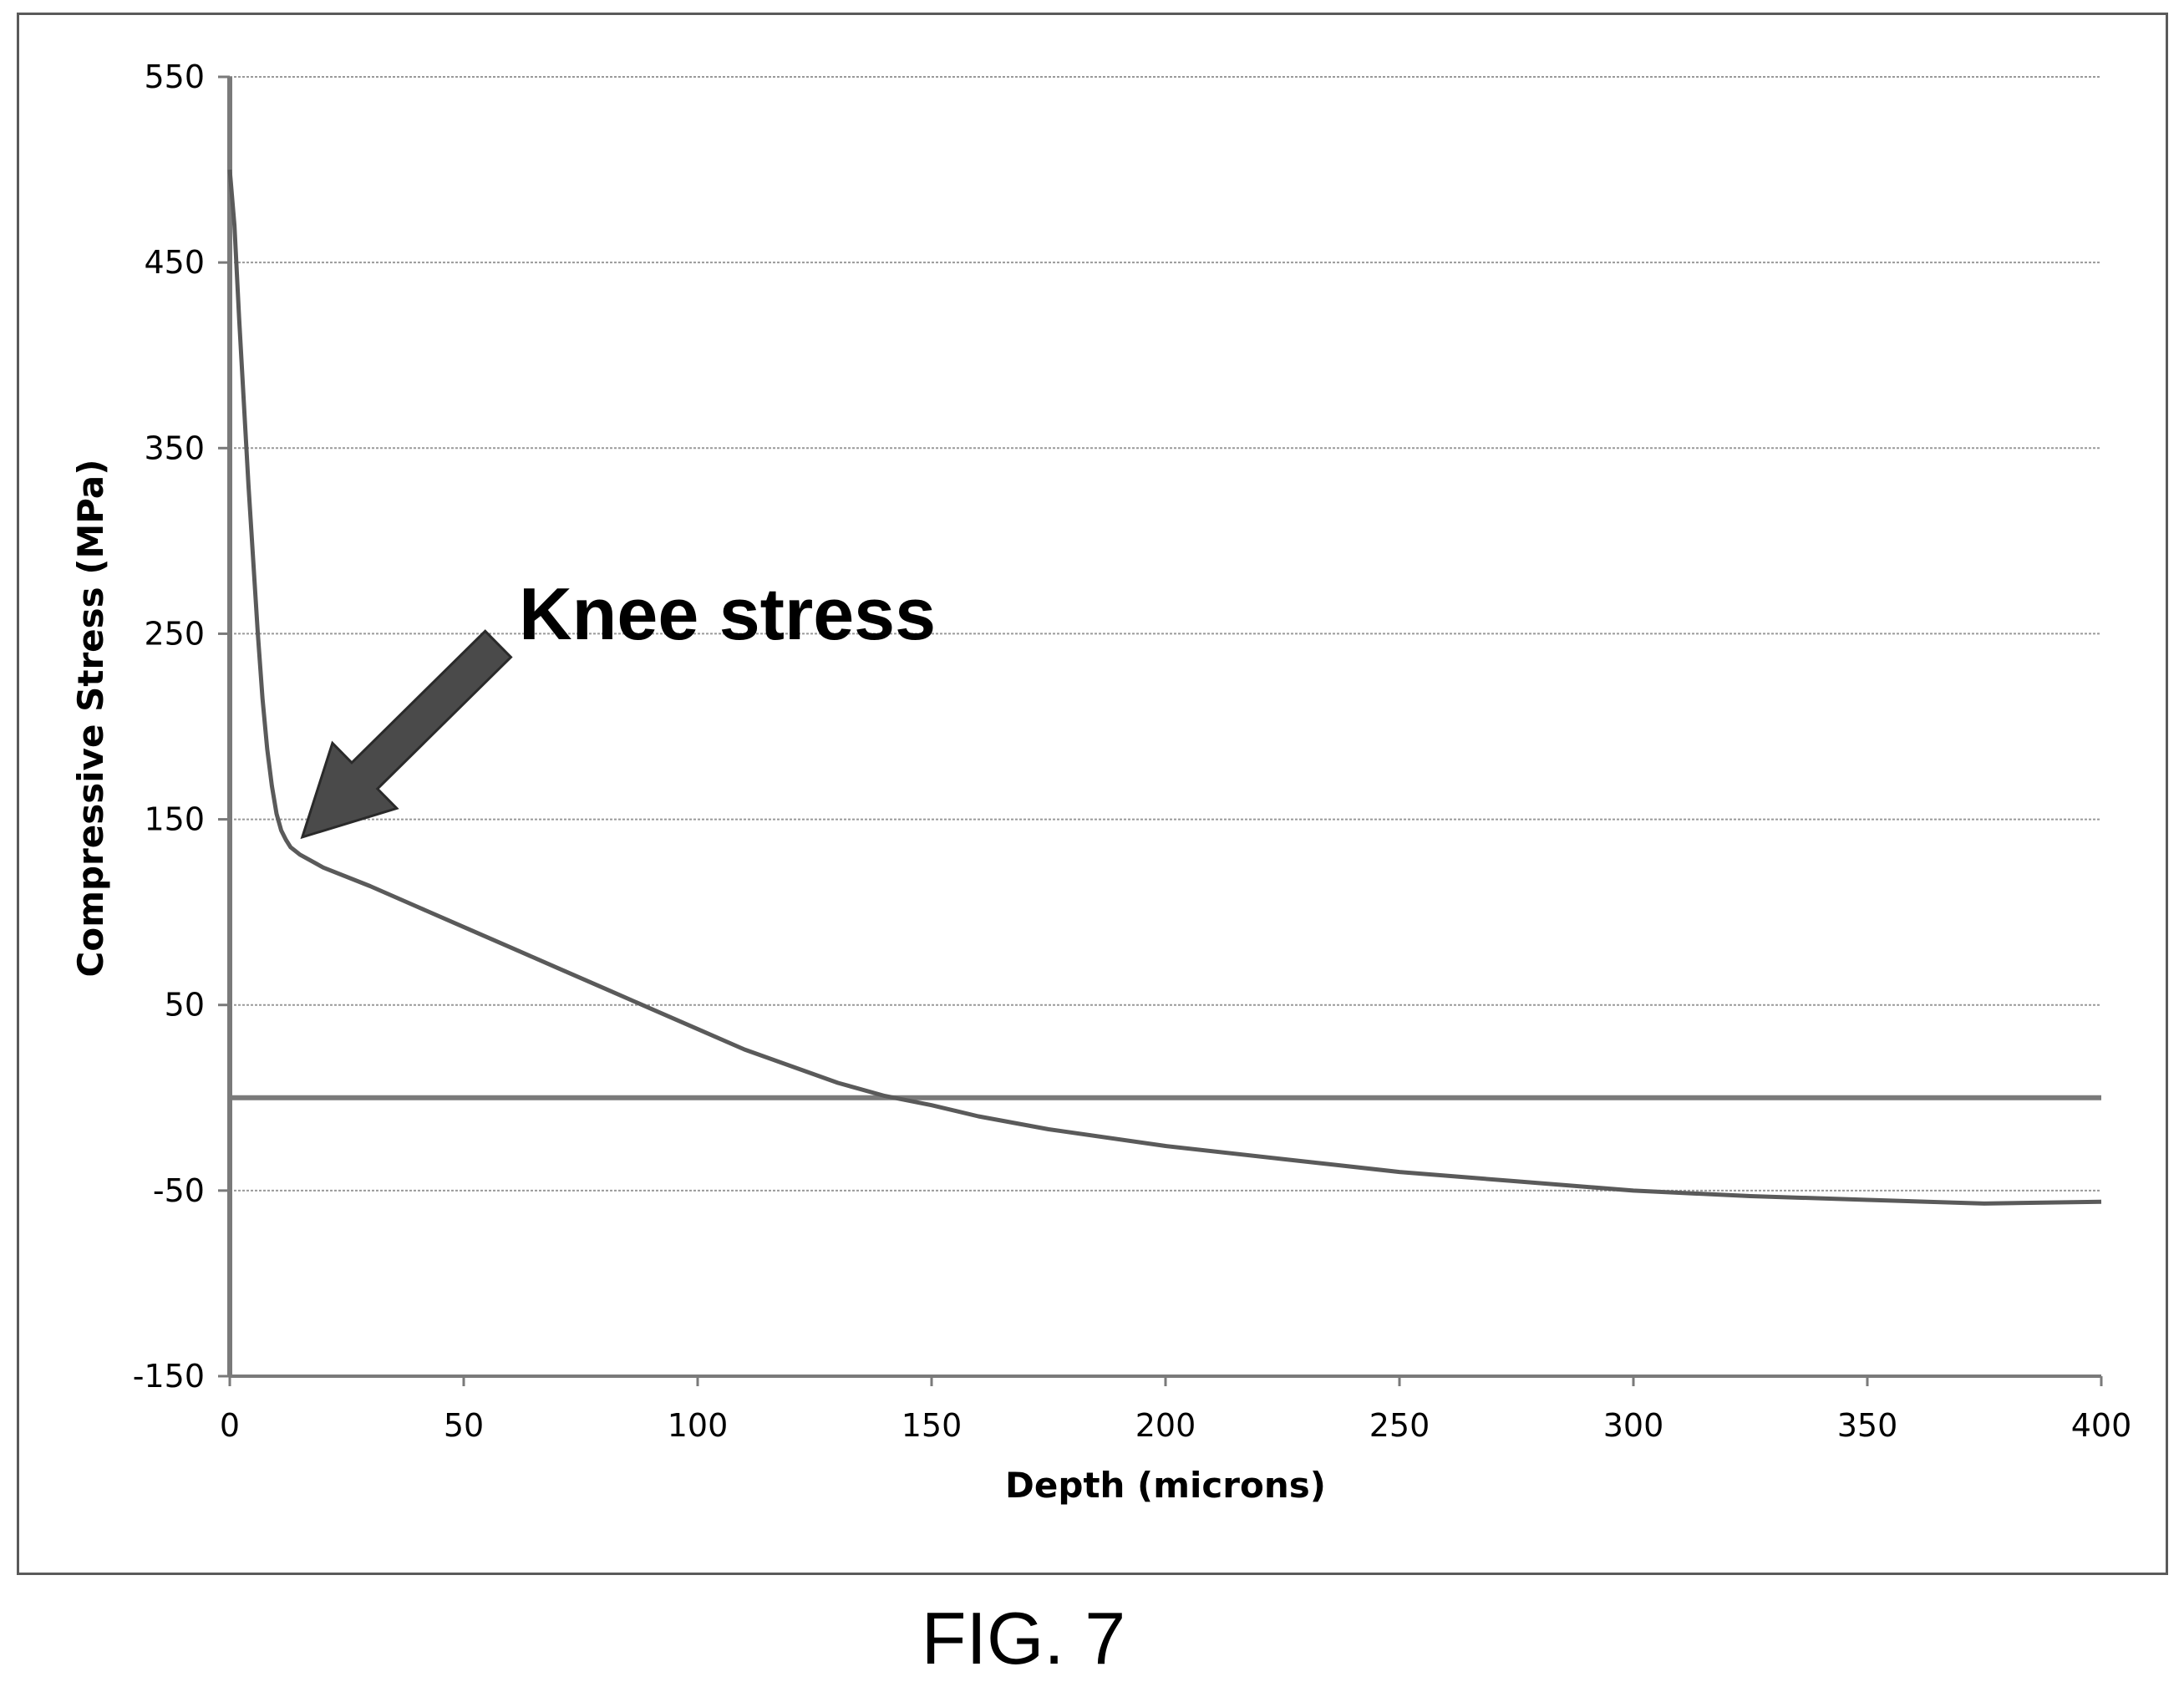 Image resolution: width=2184 pixels, height=1682 pixels. What do you see at coordinates (90, 719) in the screenshot?
I see `y-axis-title: Compressive Stress (MPa)` at bounding box center [90, 719].